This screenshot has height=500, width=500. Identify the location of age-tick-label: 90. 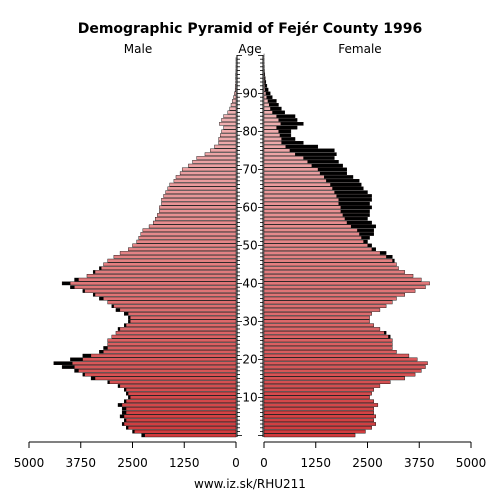
(249, 93).